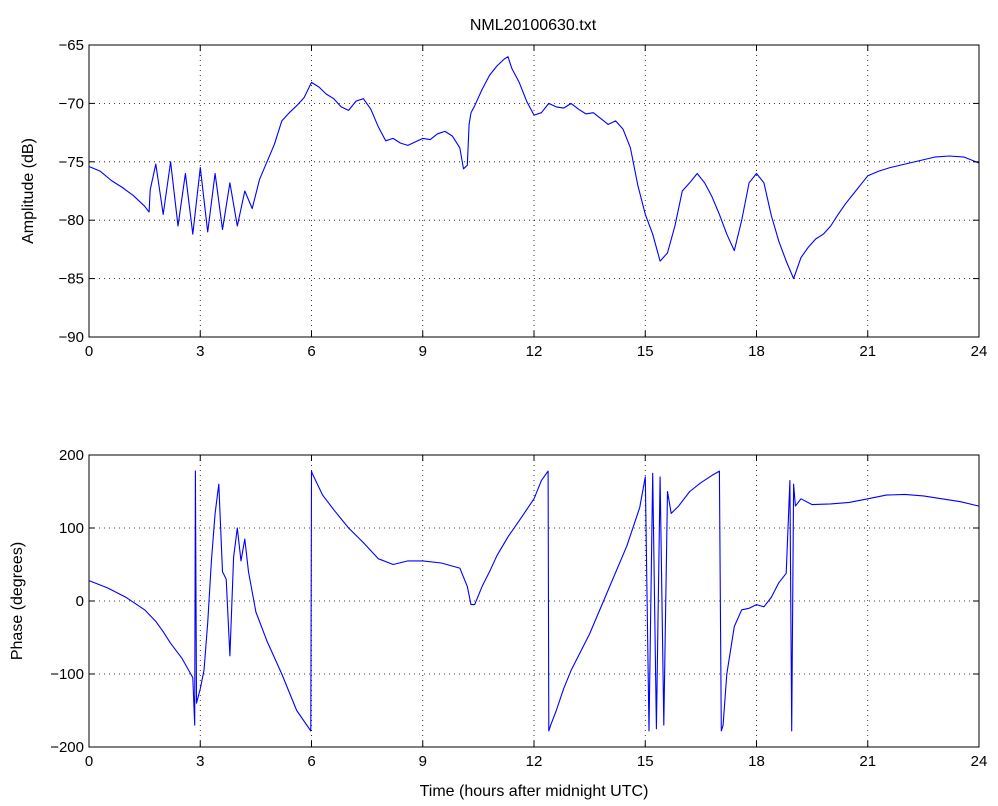 The height and width of the screenshot is (806, 998). Describe the element at coordinates (71, 45) in the screenshot. I see `amplitude-y-tick-label: −65` at that location.